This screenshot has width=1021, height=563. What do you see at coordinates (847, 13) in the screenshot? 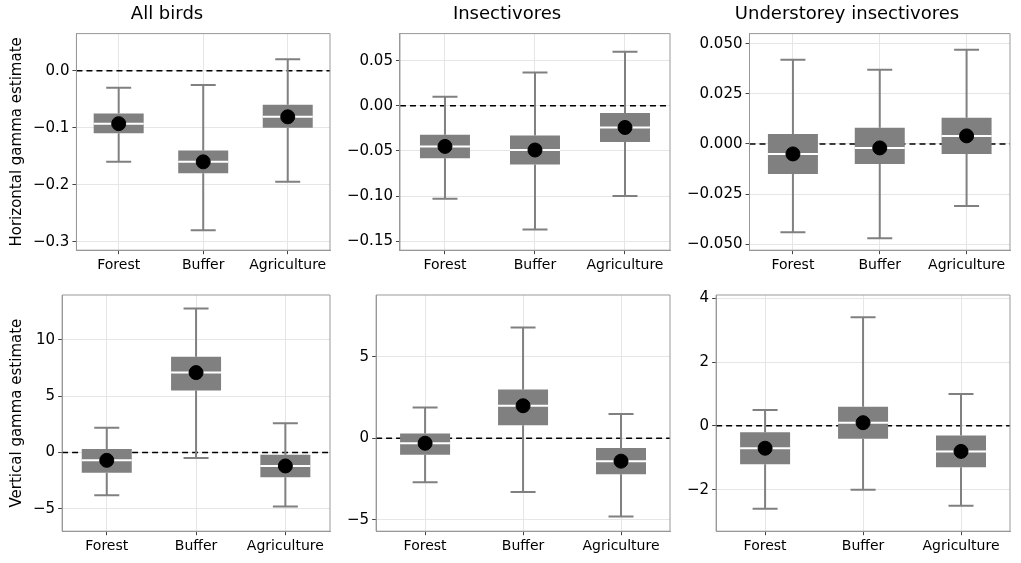
I see `chart-title: Understorey insectivores` at bounding box center [847, 13].